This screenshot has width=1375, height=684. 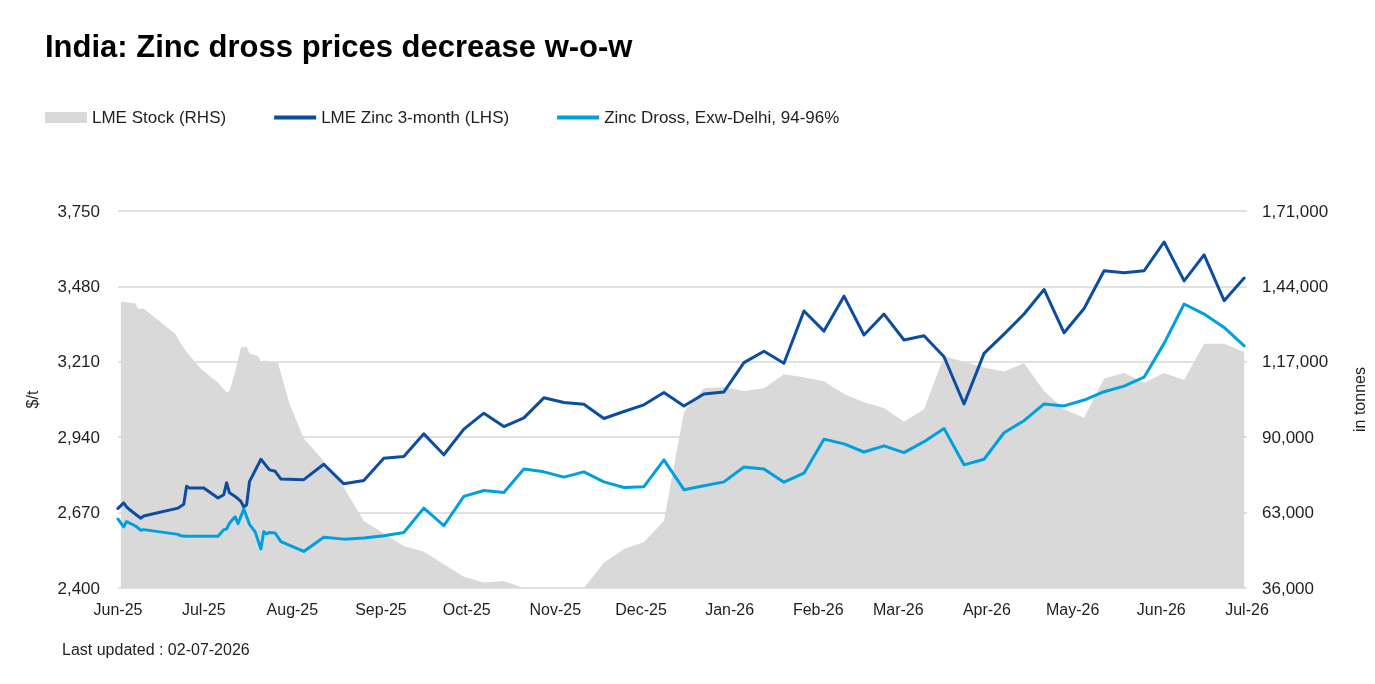 What do you see at coordinates (730, 609) in the screenshot?
I see `x-tick-label: Jan-26` at bounding box center [730, 609].